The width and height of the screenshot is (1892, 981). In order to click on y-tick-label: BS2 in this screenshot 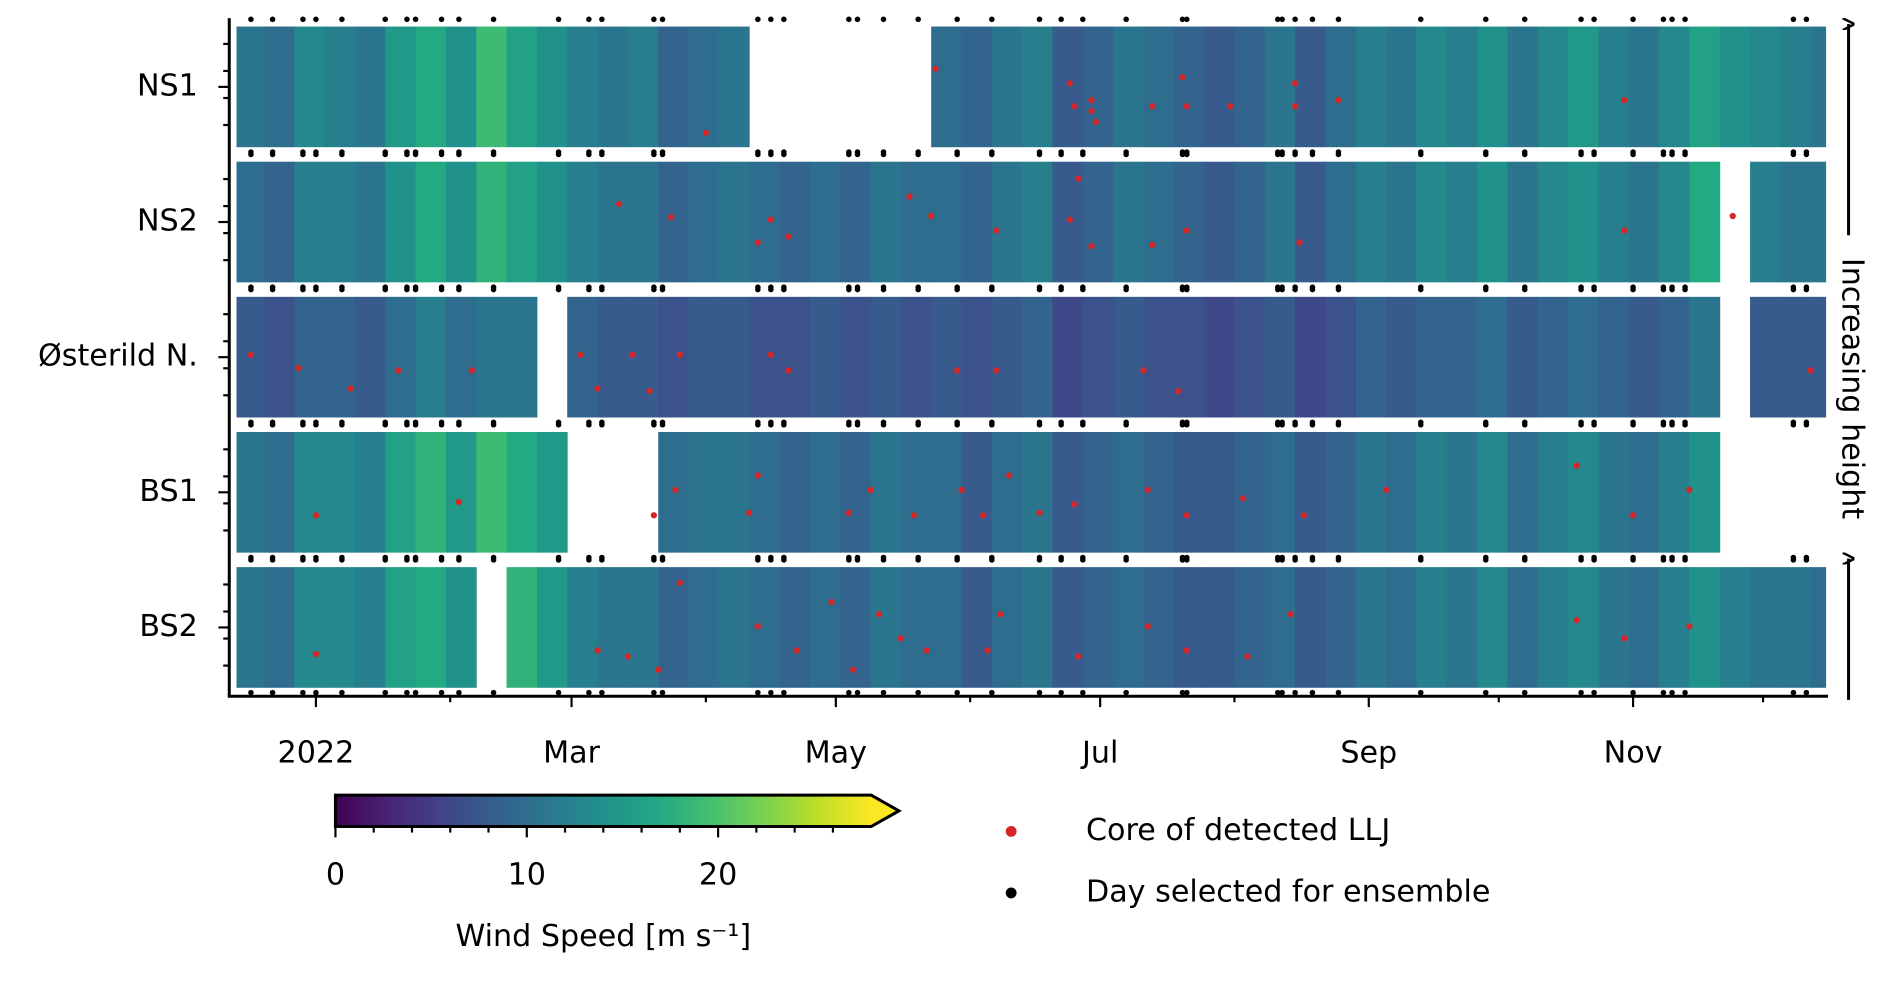, I will do `click(168, 626)`.